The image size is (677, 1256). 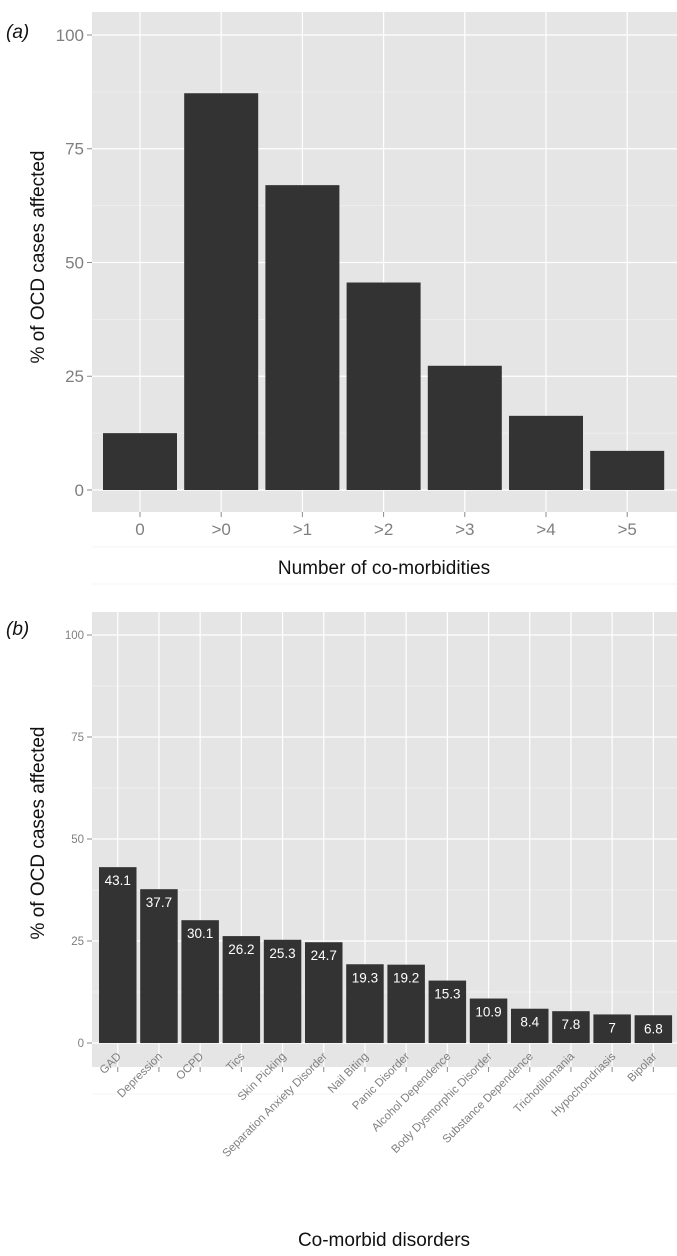 I want to click on bar-substance-dependence, so click(x=530, y=1025).